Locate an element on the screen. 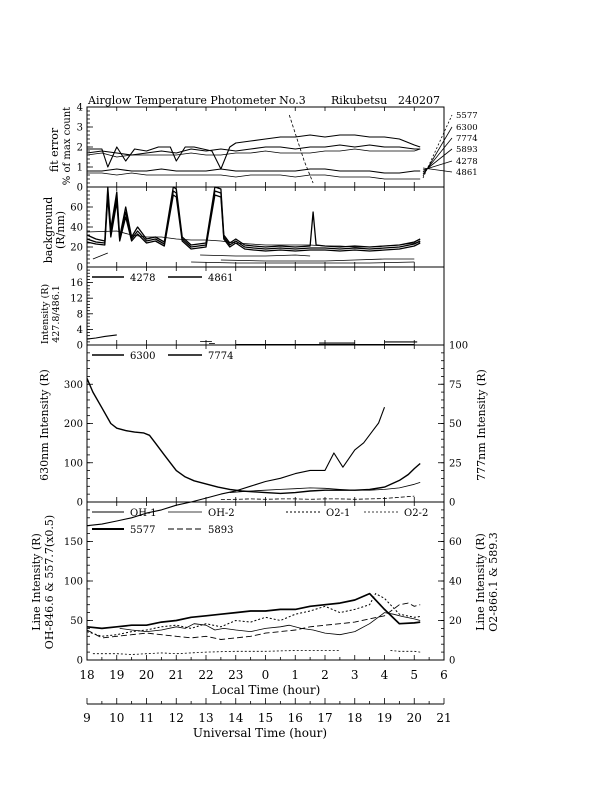 The width and height of the screenshot is (612, 792). ytick-right-label: 40 is located at coordinates (455, 582).